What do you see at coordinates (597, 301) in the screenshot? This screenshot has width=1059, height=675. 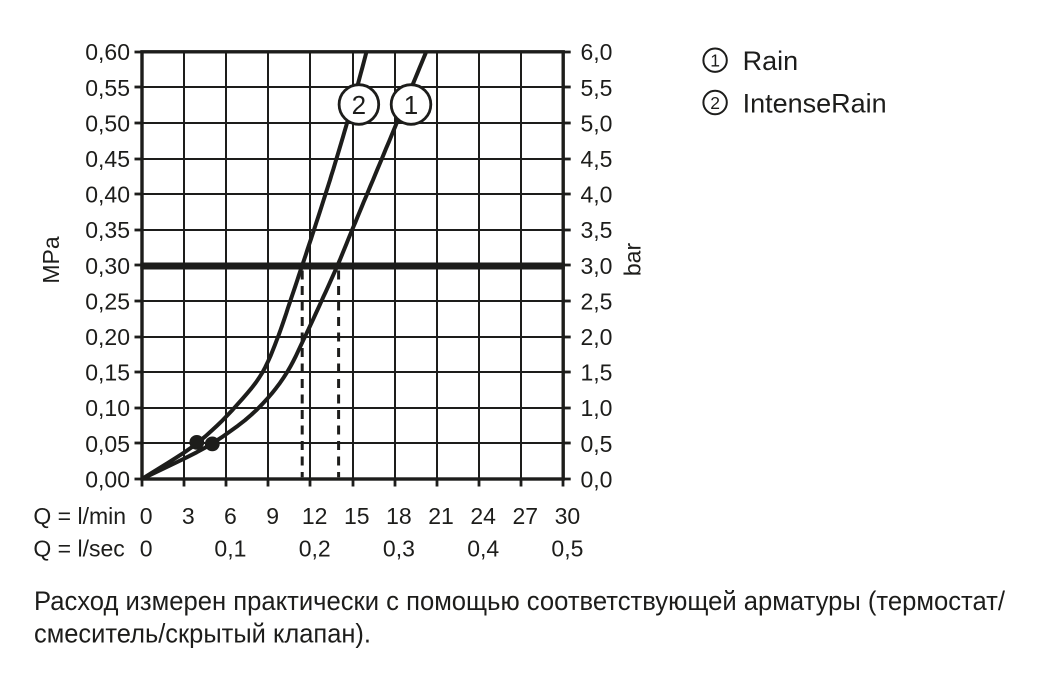 I see `svg-text: 2,5` at bounding box center [597, 301].